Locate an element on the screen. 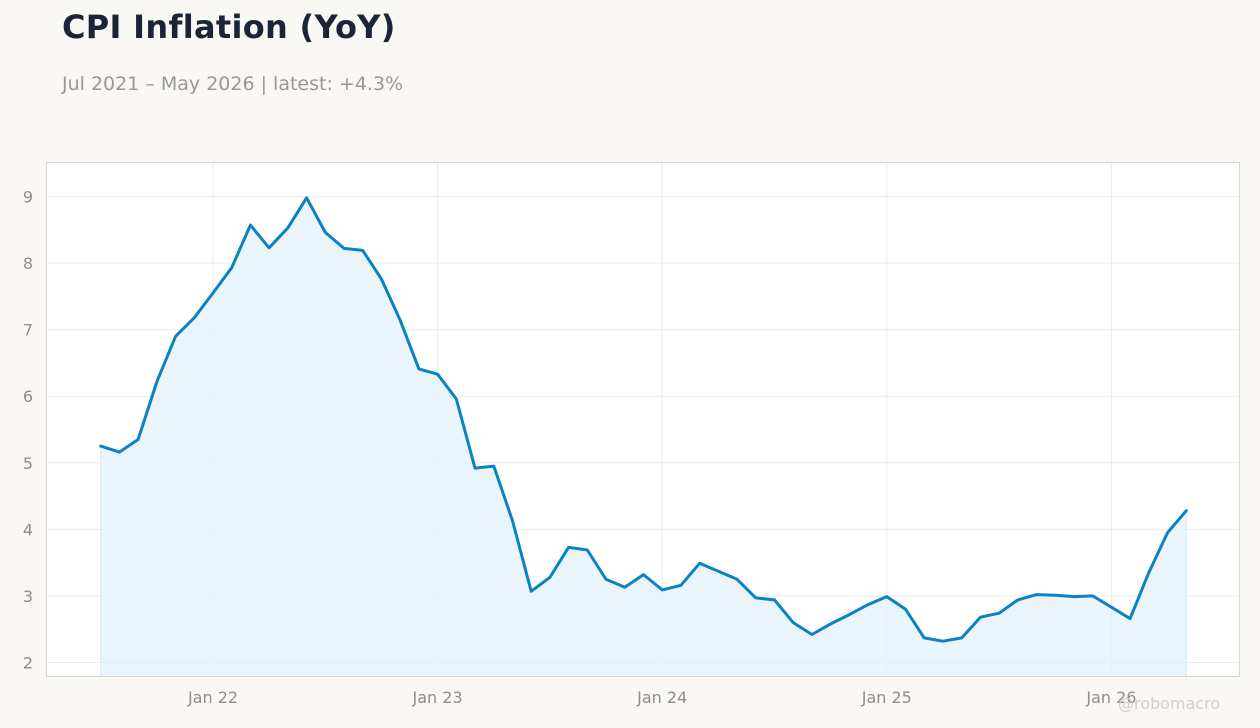 The width and height of the screenshot is (1260, 728). y-tick-label: 3 is located at coordinates (28, 596).